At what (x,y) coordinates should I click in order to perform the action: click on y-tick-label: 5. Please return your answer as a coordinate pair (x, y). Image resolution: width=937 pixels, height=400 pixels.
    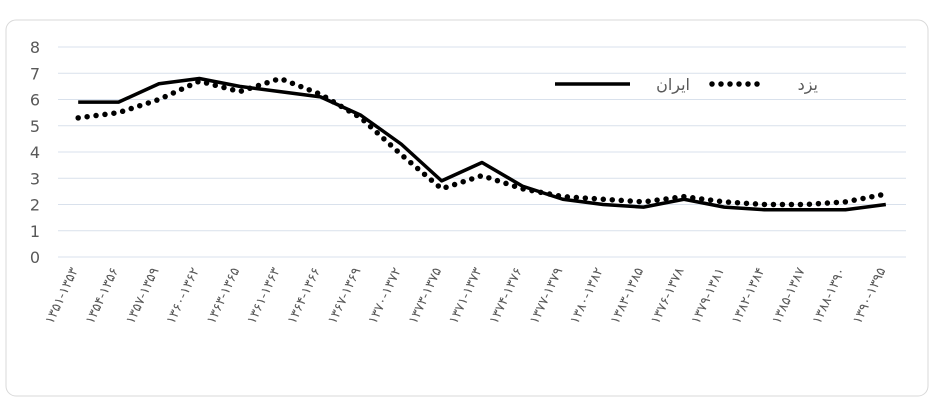
    Looking at the image, I should click on (35, 126).